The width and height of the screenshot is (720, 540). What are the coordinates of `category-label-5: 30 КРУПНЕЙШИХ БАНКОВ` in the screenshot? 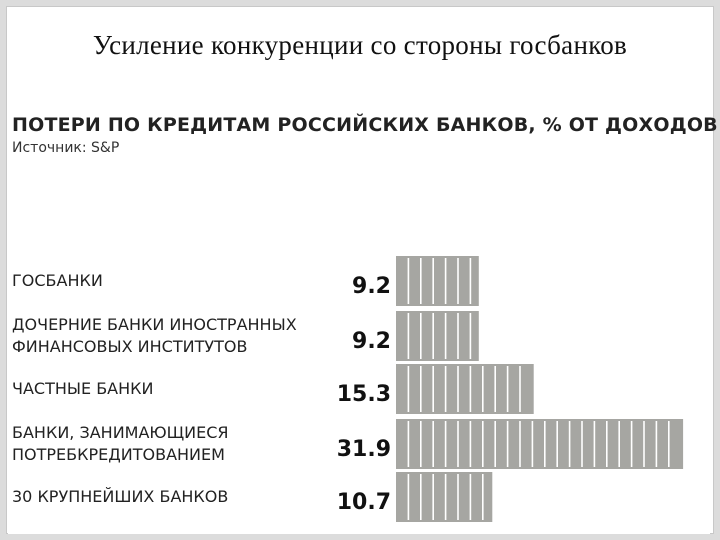 It's located at (120, 496).